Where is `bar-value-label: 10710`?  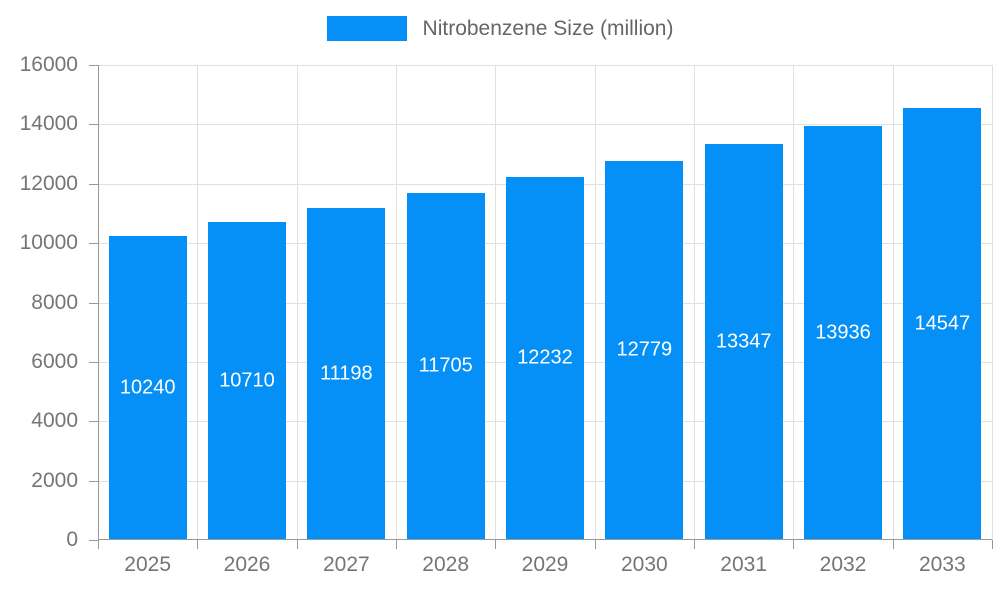 bar-value-label: 10710 is located at coordinates (247, 380).